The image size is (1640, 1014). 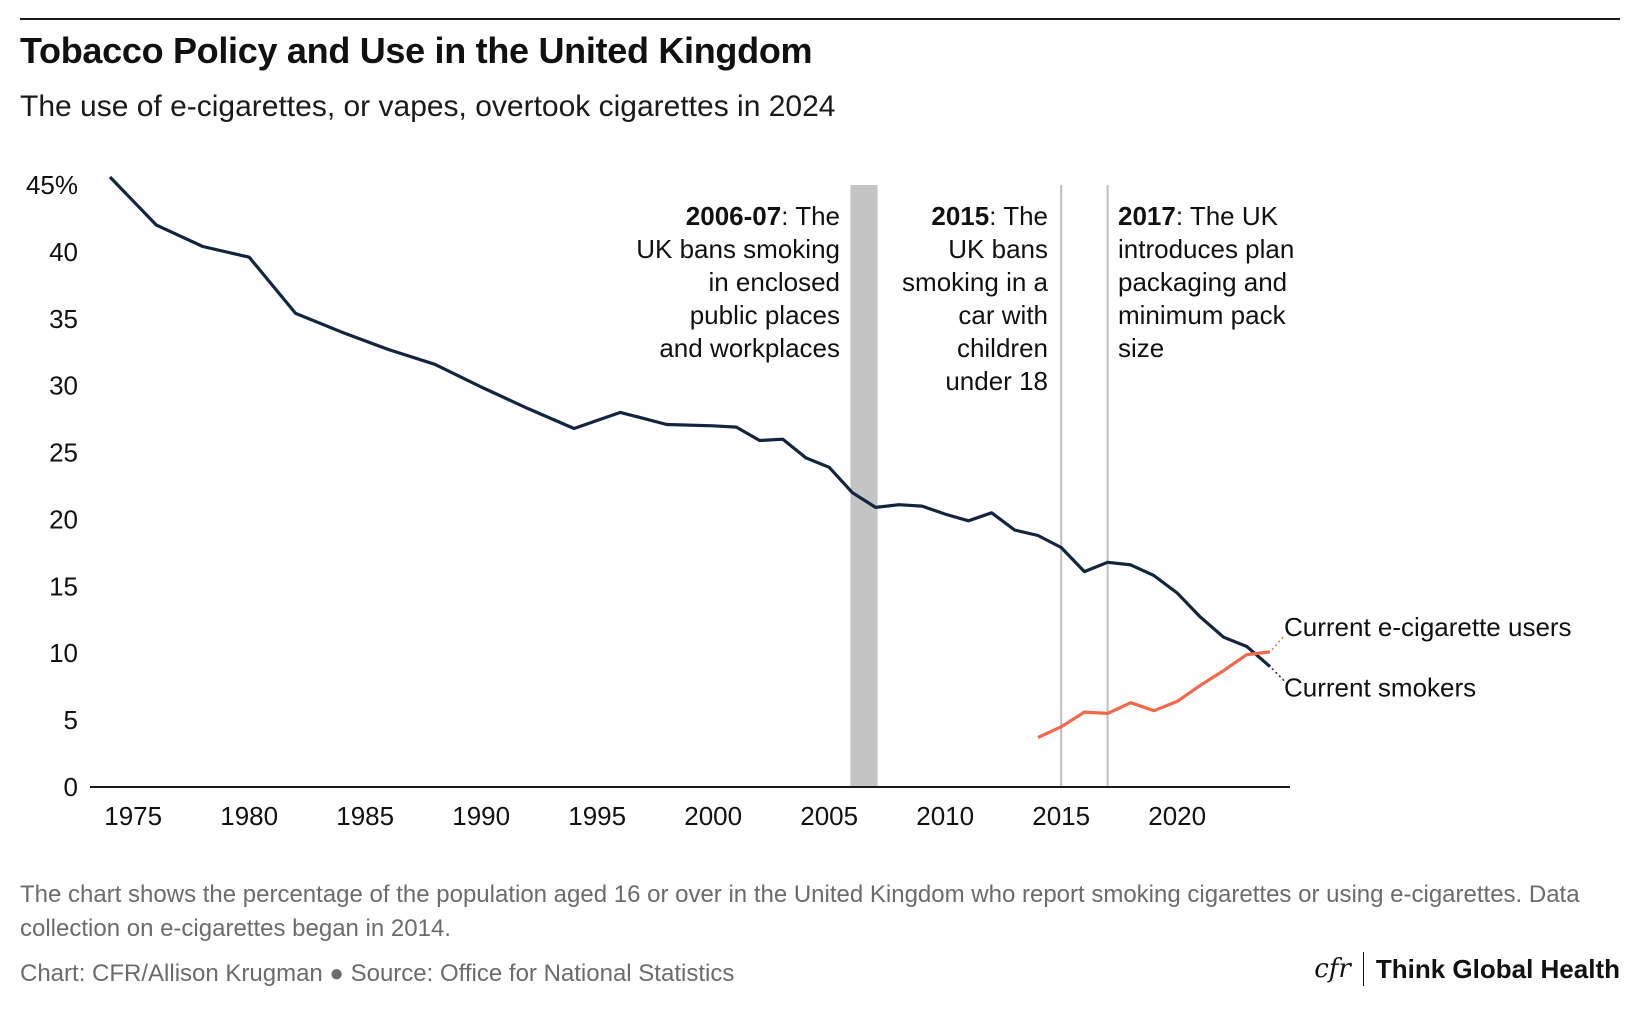 I want to click on y-tick-label: 0, so click(x=71, y=787).